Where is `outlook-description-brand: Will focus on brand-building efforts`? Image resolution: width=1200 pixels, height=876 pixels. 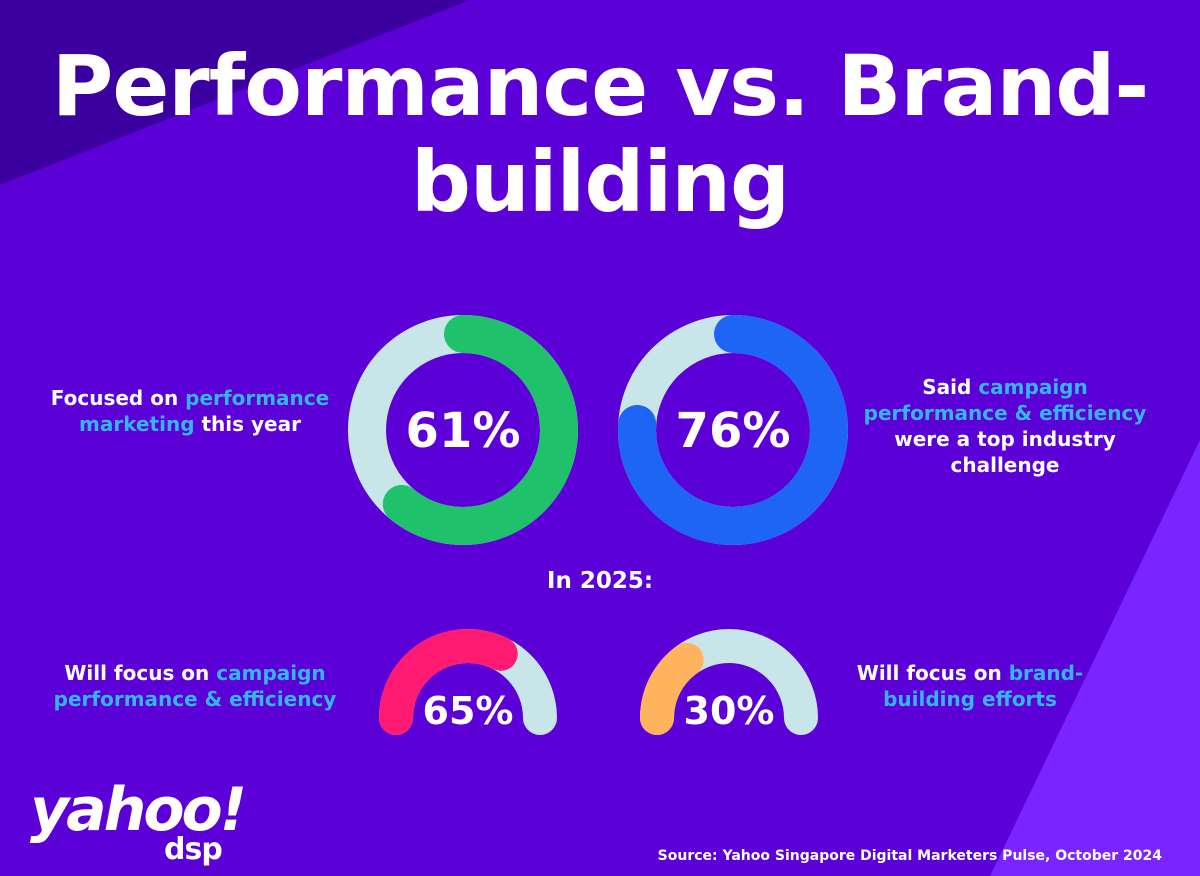 outlook-description-brand: Will focus on brand-building efforts is located at coordinates (970, 686).